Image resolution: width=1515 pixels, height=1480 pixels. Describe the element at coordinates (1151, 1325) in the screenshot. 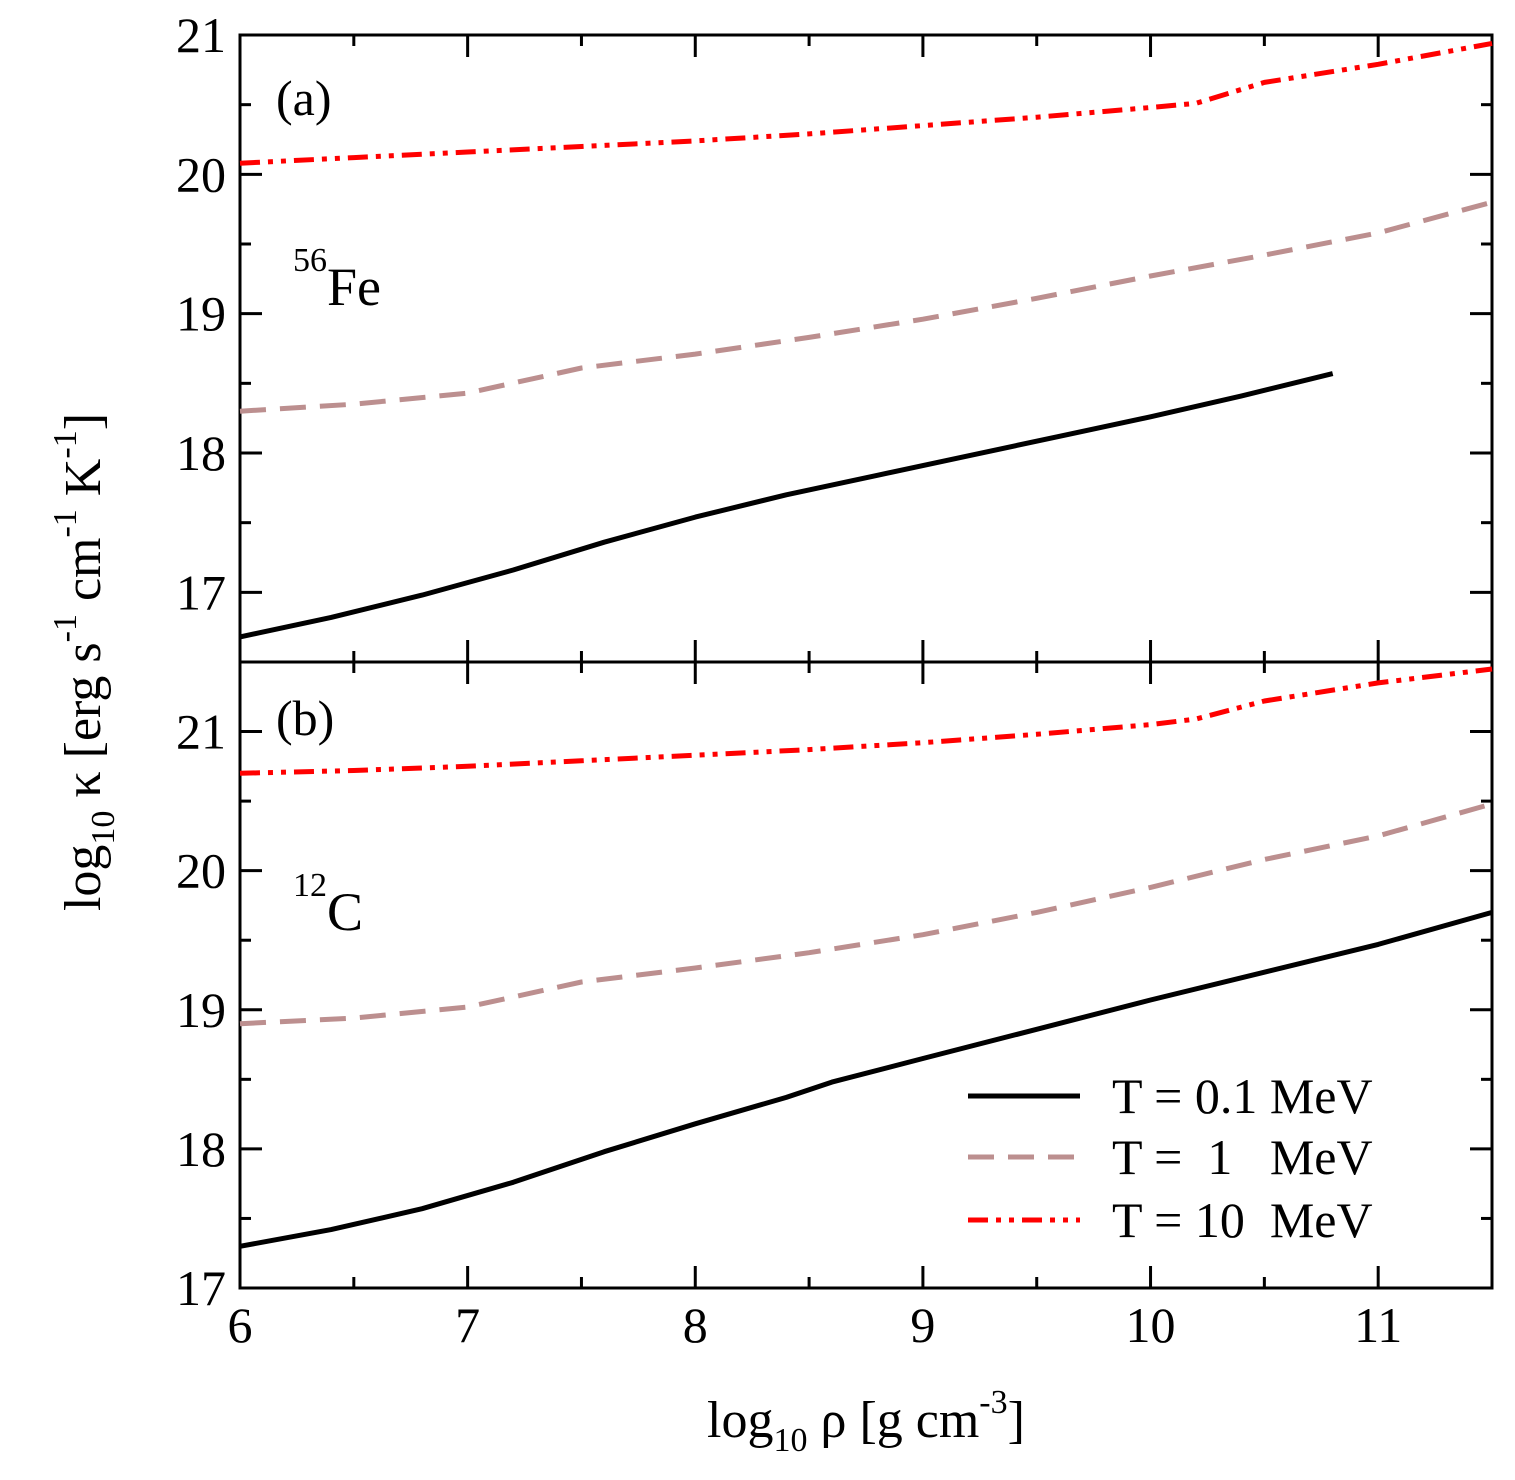

I see `x-tick-label: 10` at that location.